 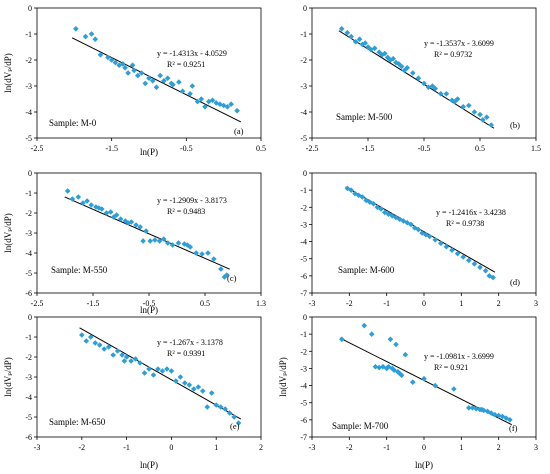 I want to click on y-tick-label: -6, so click(x=303, y=420).